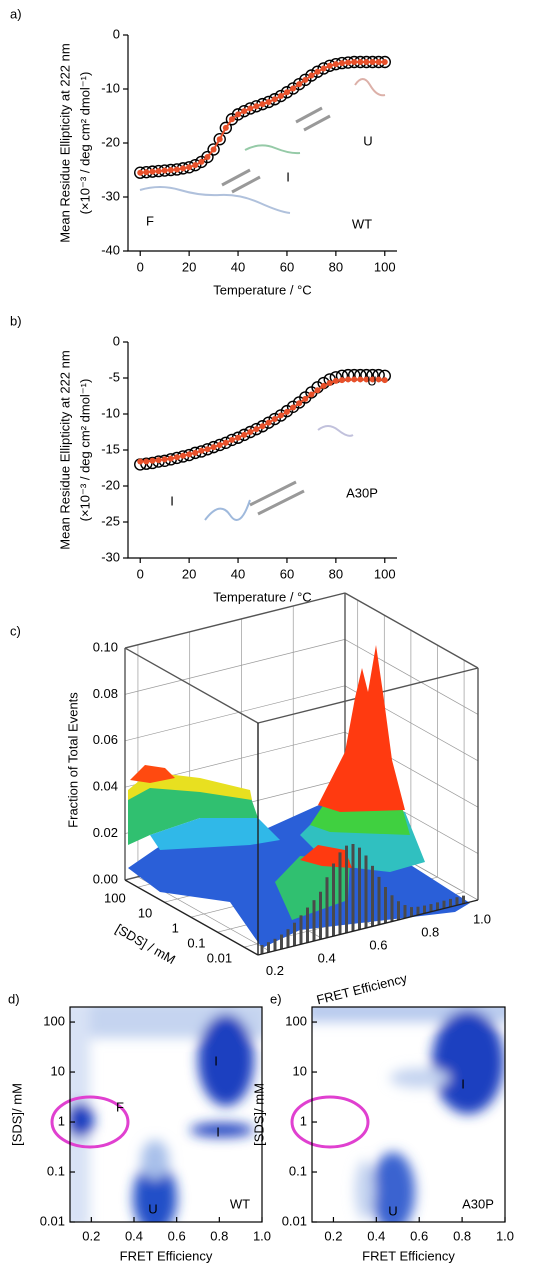 This screenshot has height=1269, width=539. What do you see at coordinates (275, 970) in the screenshot?
I see `x-tick-label: 0.2` at bounding box center [275, 970].